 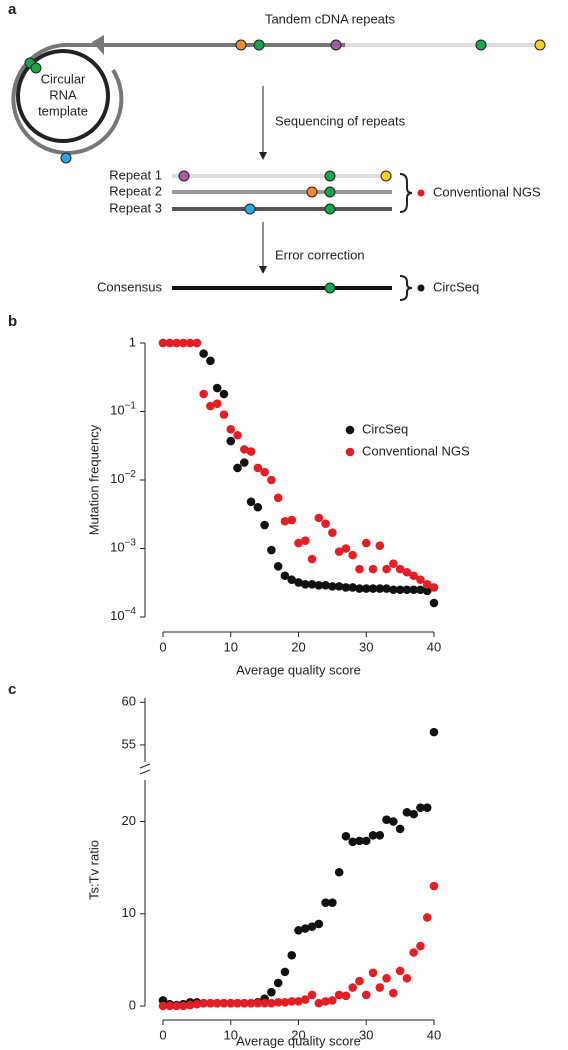 What do you see at coordinates (63, 96) in the screenshot?
I see `rna-circle` at bounding box center [63, 96].